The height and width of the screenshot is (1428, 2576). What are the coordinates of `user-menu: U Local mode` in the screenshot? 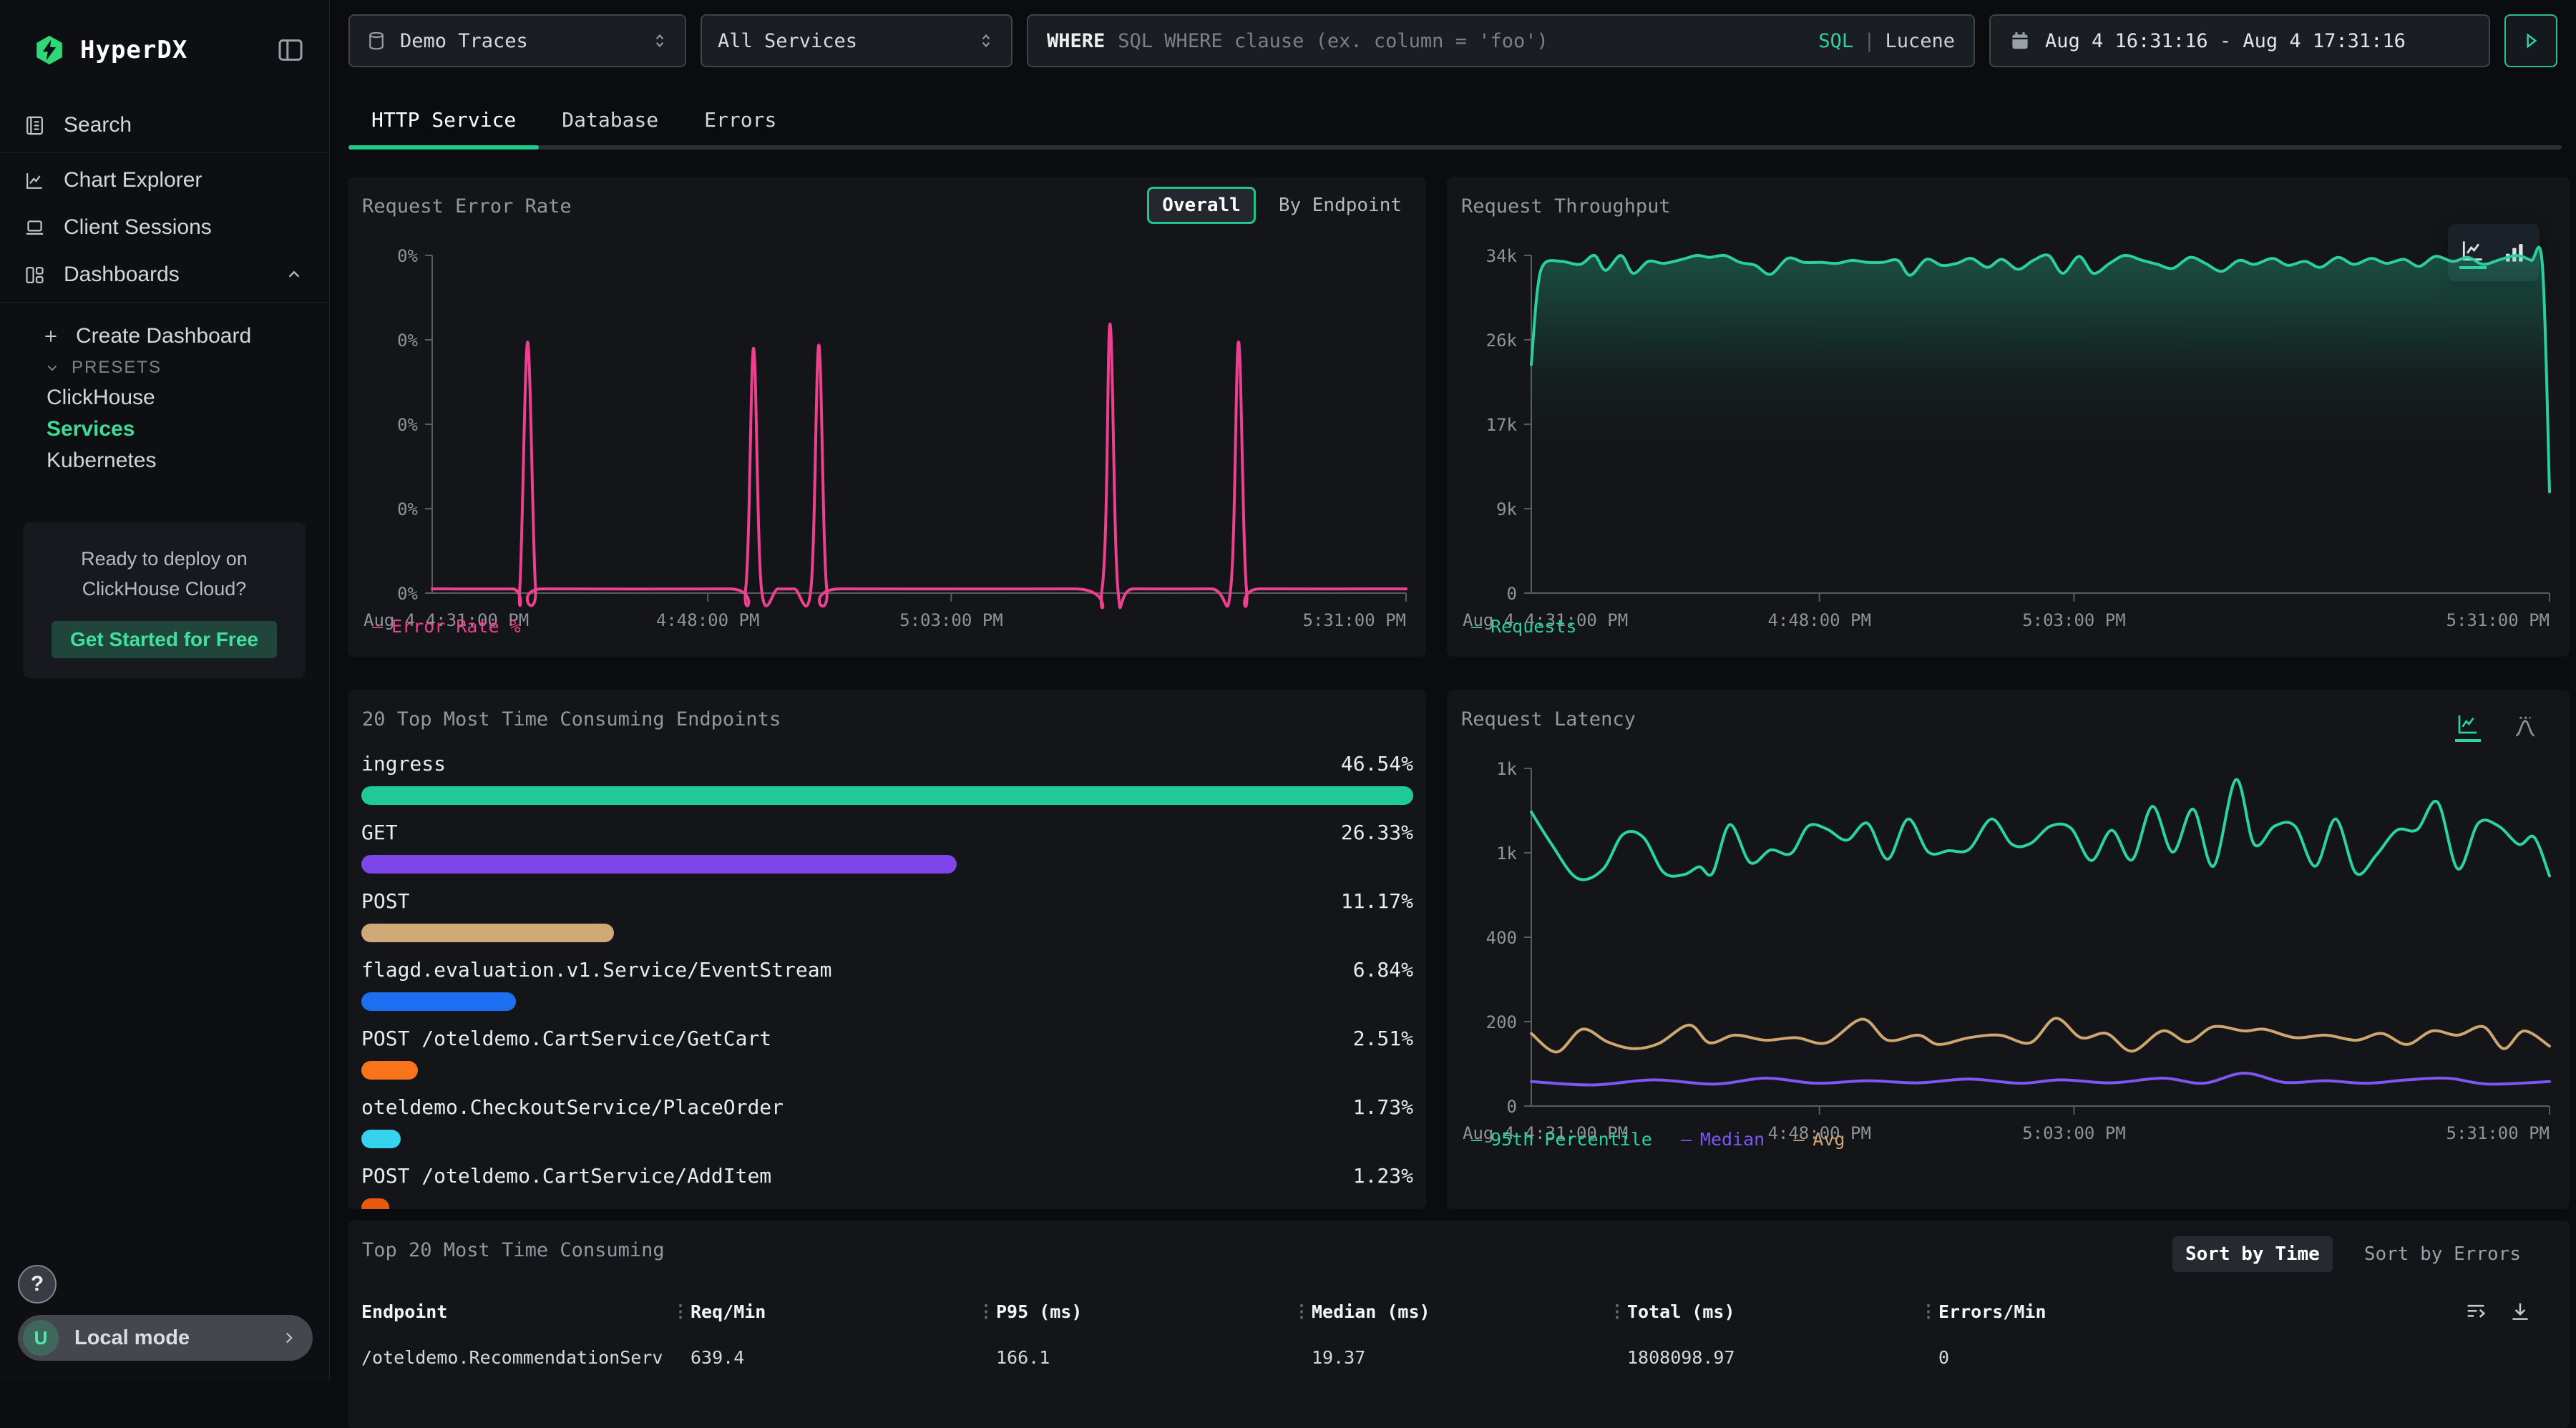 It's located at (165, 1338).